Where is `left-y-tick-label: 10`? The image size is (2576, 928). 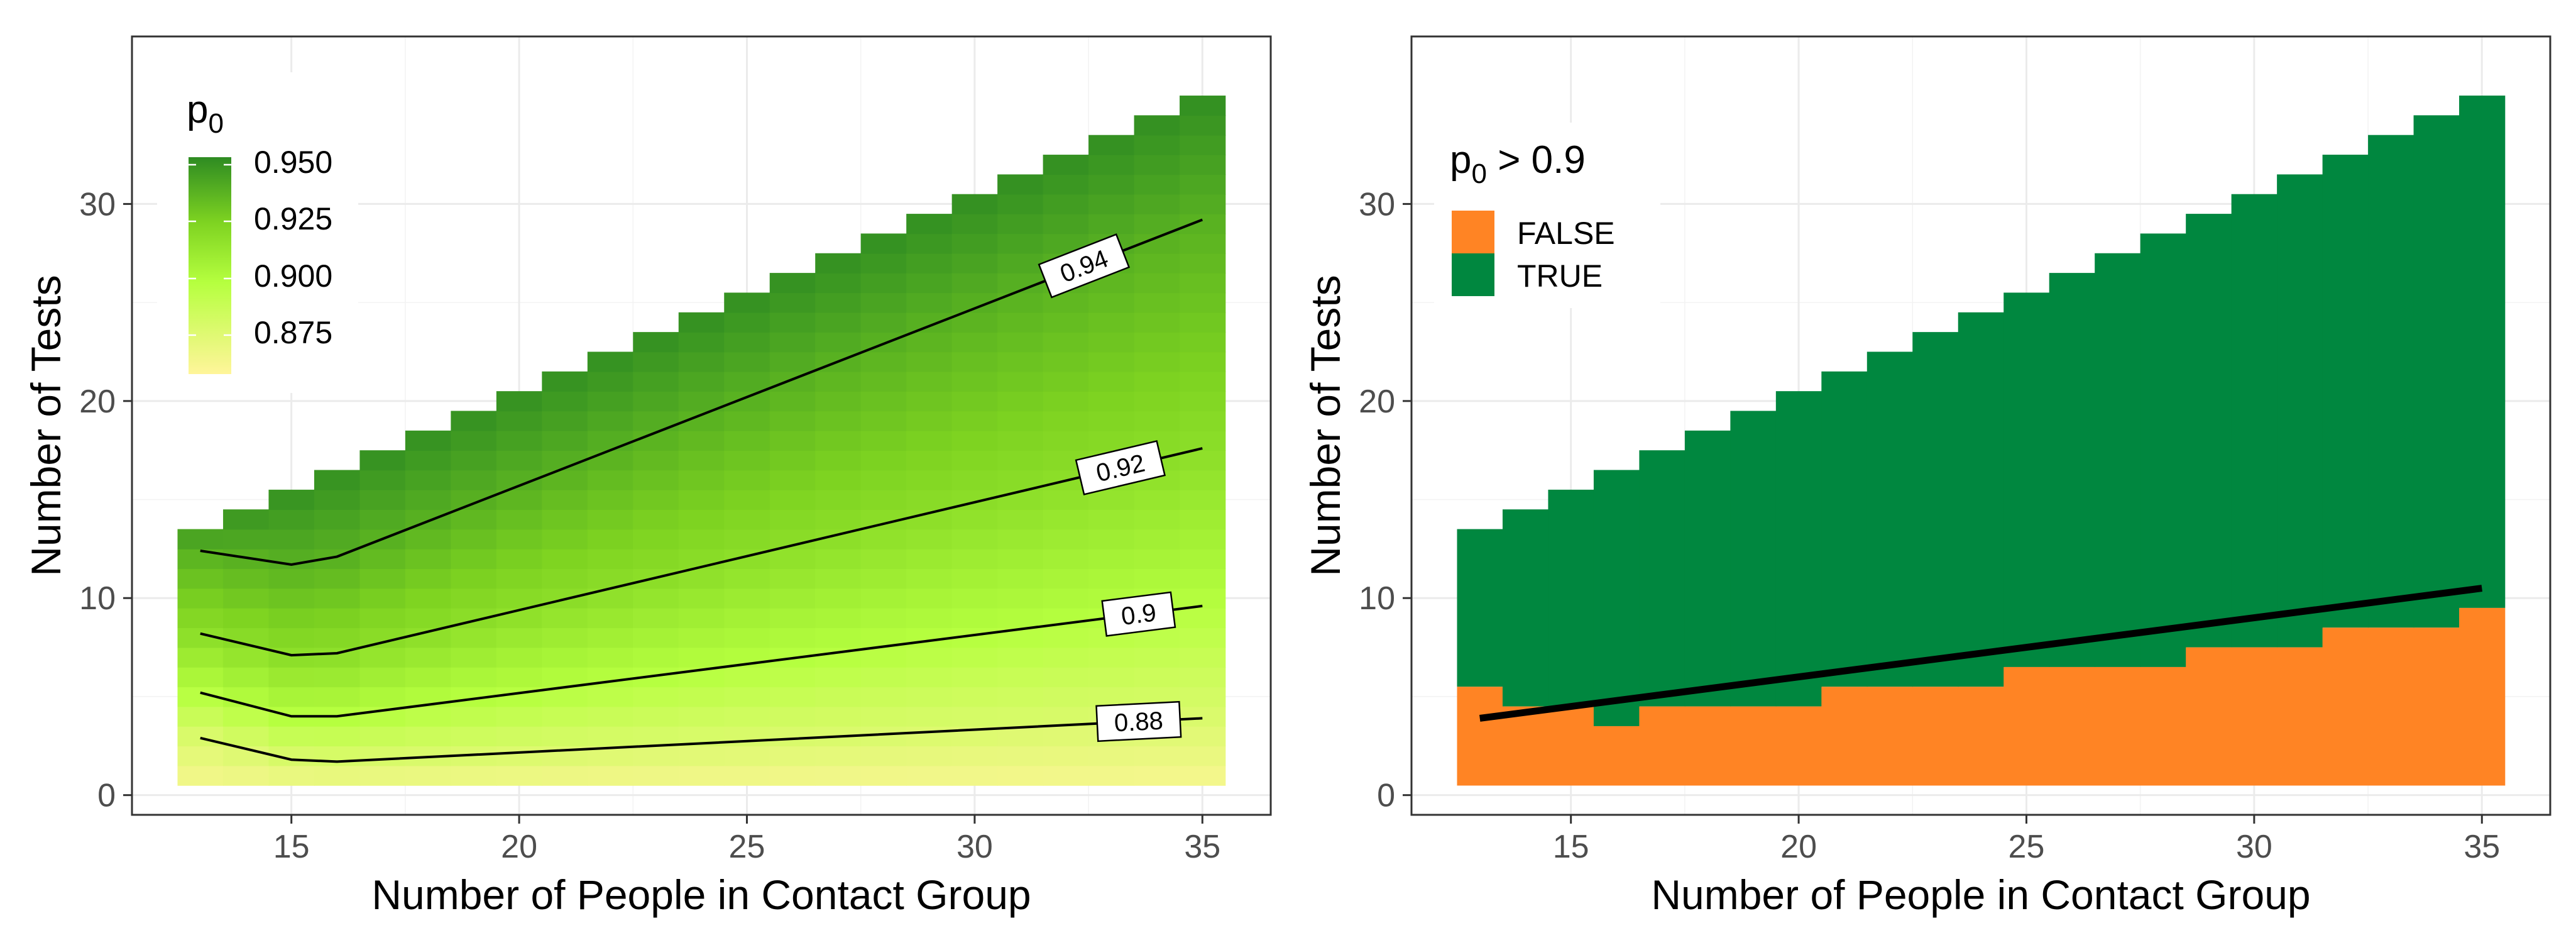
left-y-tick-label: 10 is located at coordinates (97, 598).